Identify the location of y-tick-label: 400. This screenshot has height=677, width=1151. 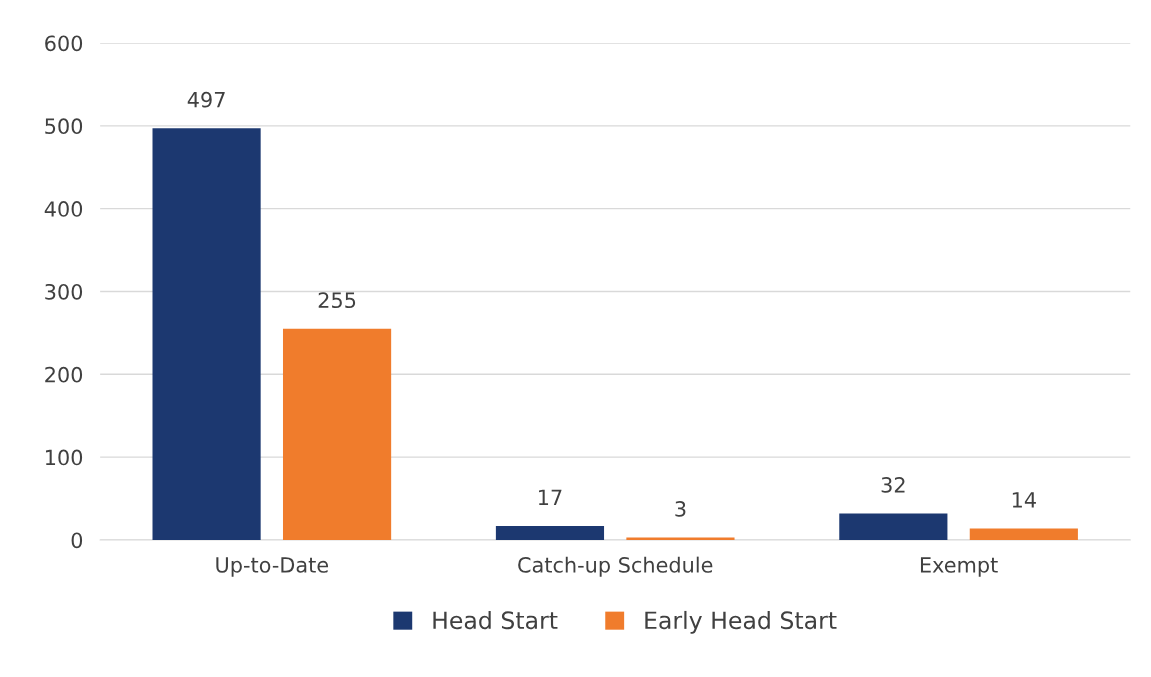
(63, 209).